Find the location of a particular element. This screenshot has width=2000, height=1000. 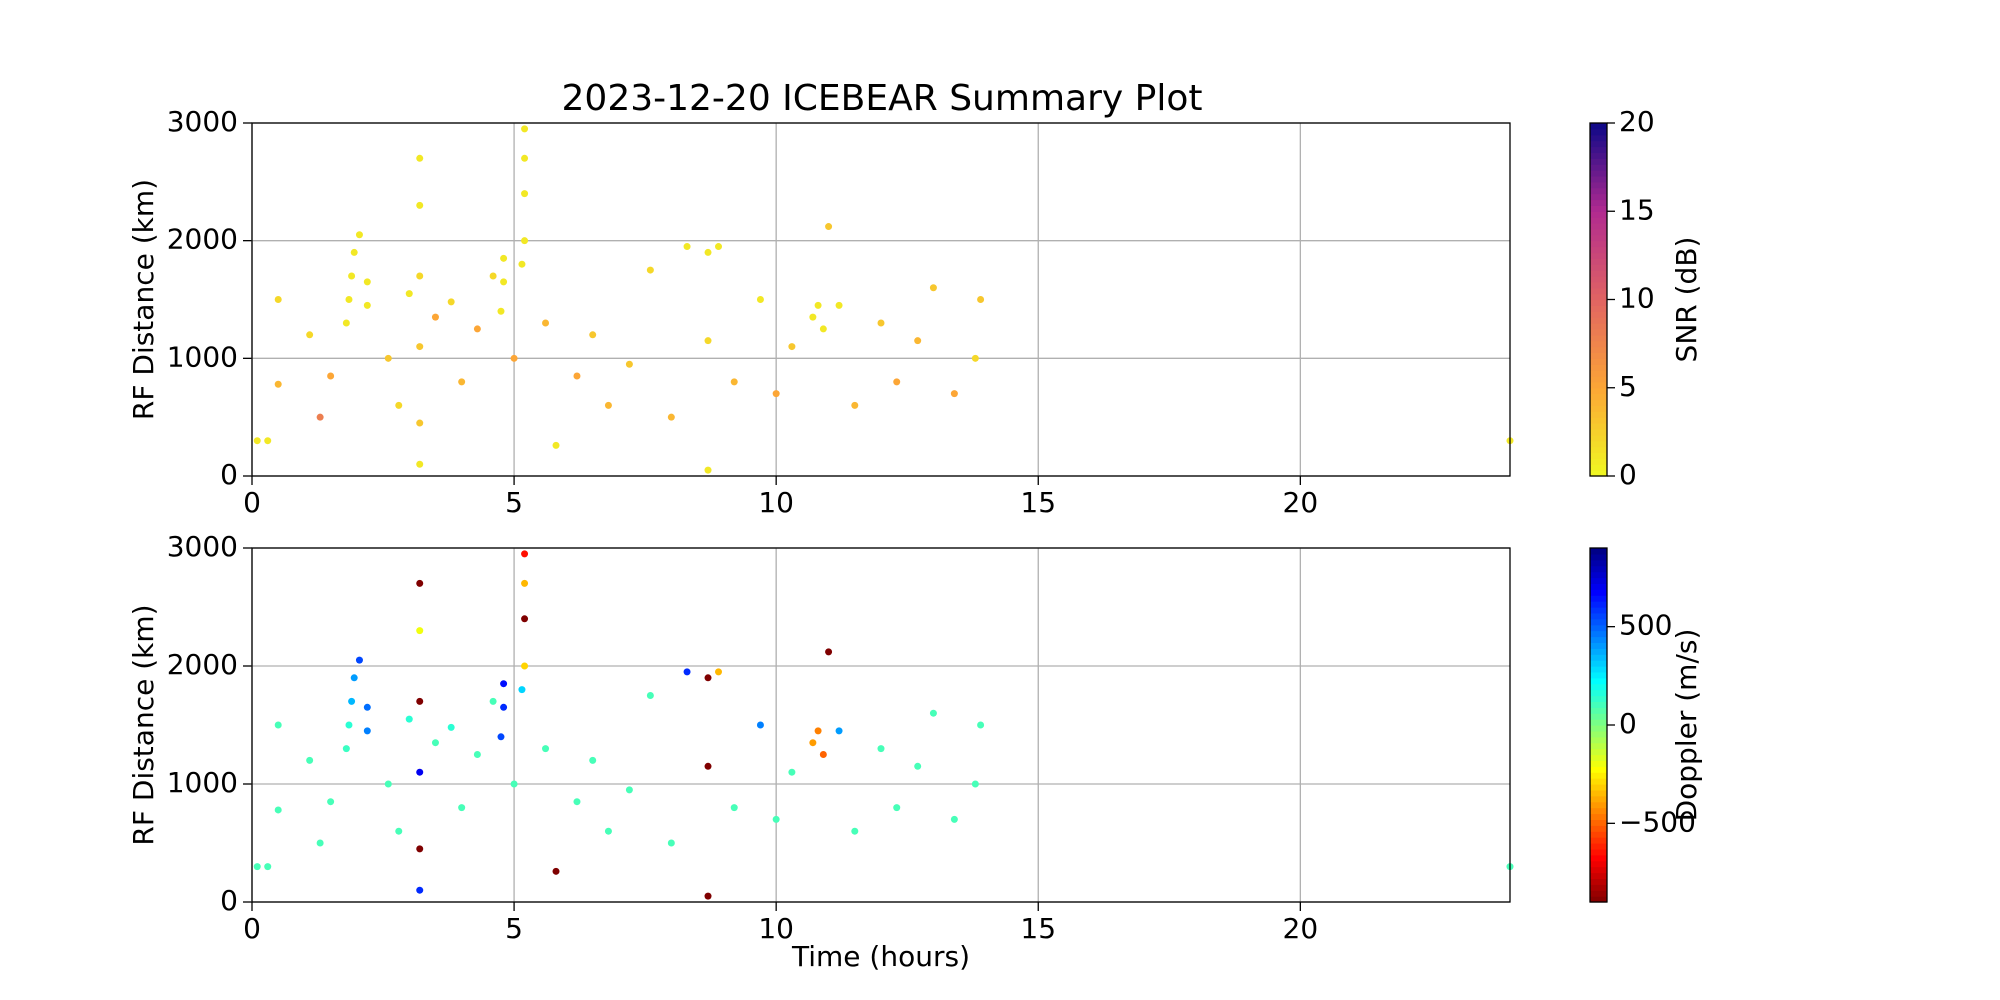

y-tick-label: 2000 is located at coordinates (202, 239).